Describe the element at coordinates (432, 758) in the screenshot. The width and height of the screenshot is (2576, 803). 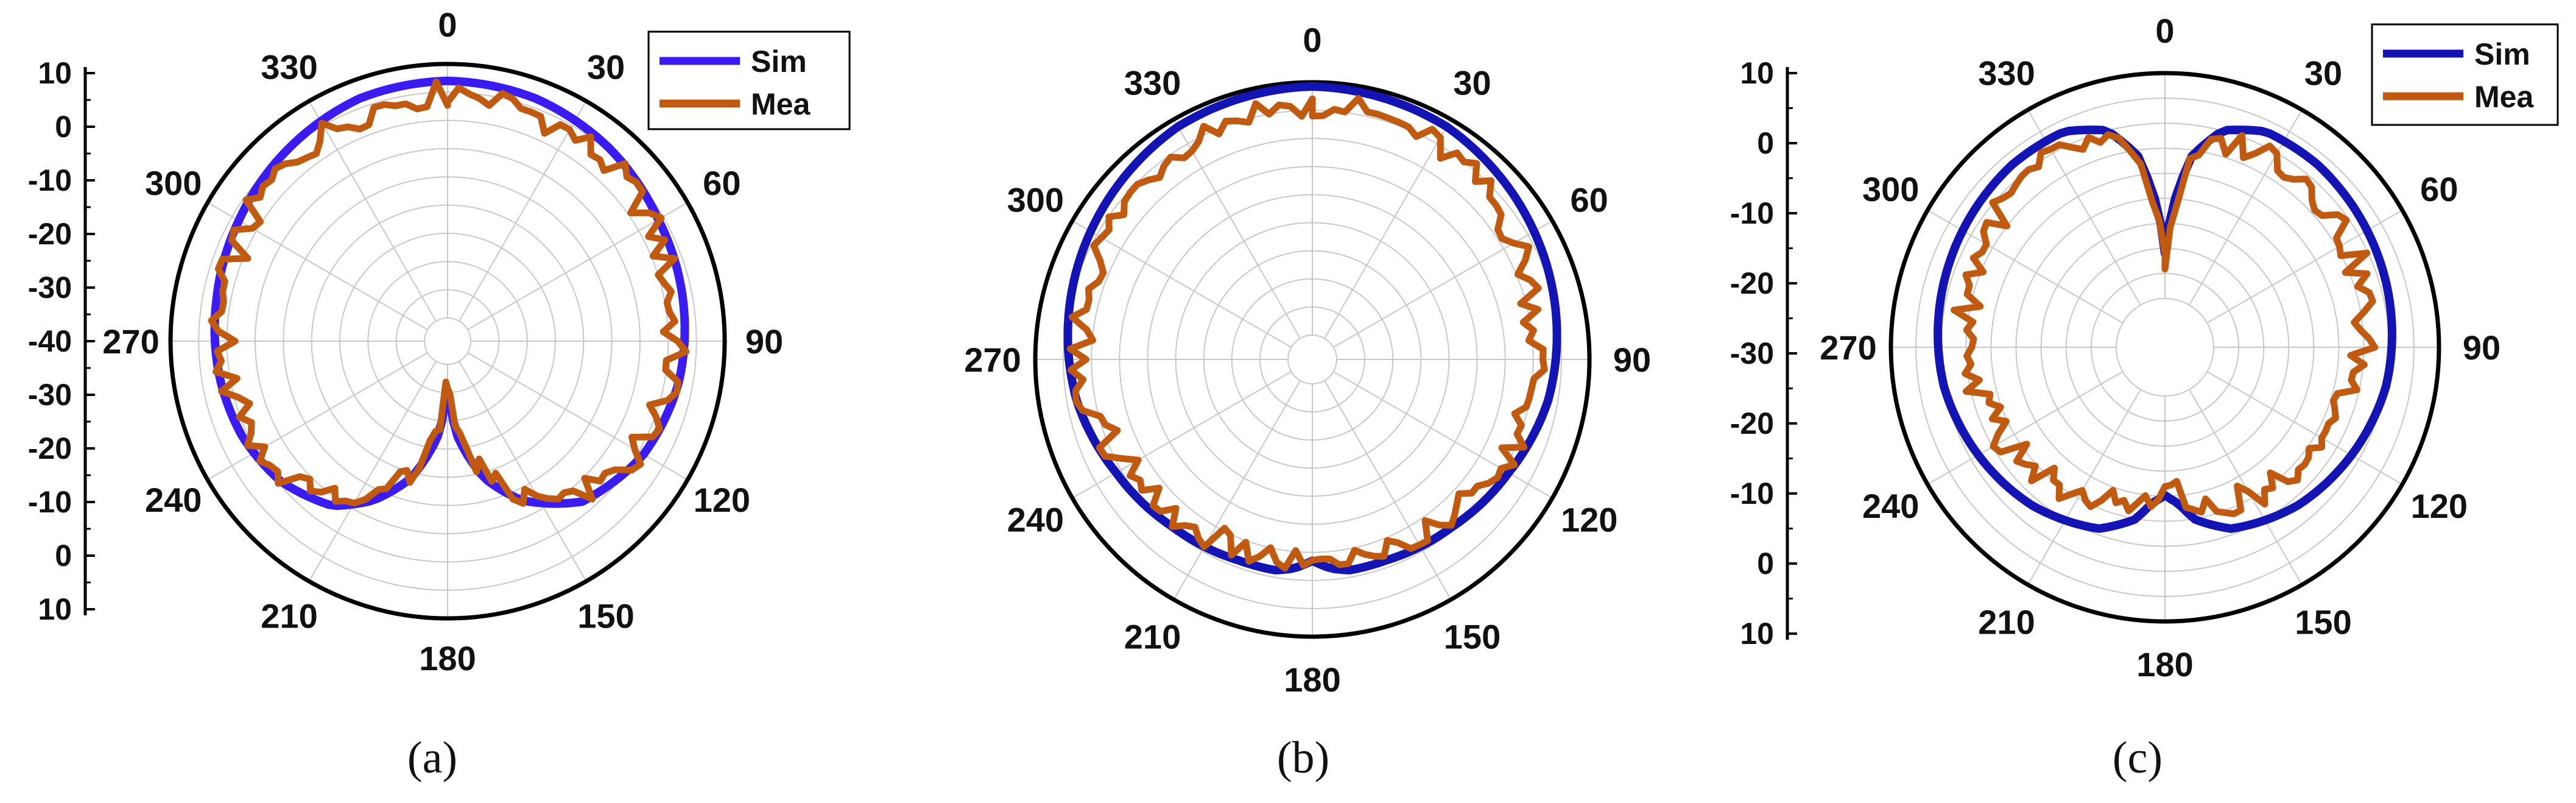
I see `caption-a: (a)` at that location.